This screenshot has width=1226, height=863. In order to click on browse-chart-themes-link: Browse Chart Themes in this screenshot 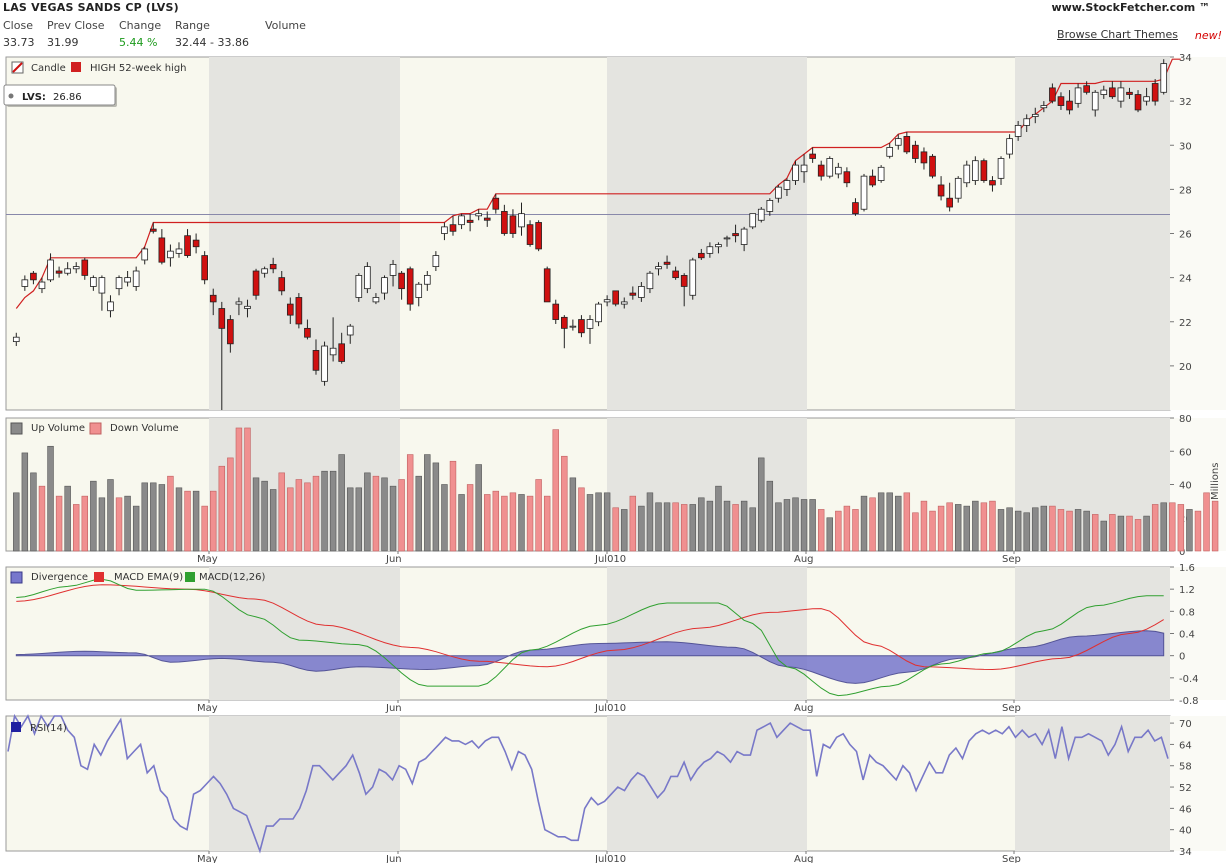, I will do `click(1117, 34)`.